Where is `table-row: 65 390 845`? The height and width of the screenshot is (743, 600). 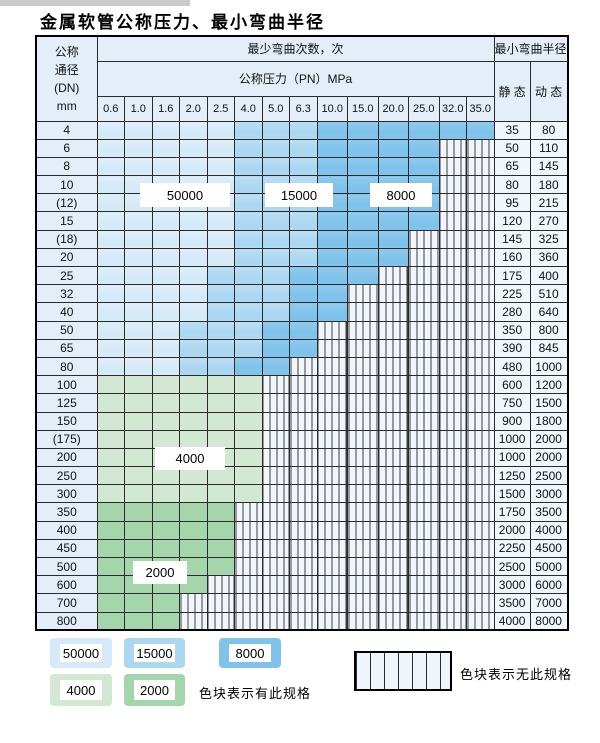 table-row: 65 390 845 is located at coordinates (302, 348).